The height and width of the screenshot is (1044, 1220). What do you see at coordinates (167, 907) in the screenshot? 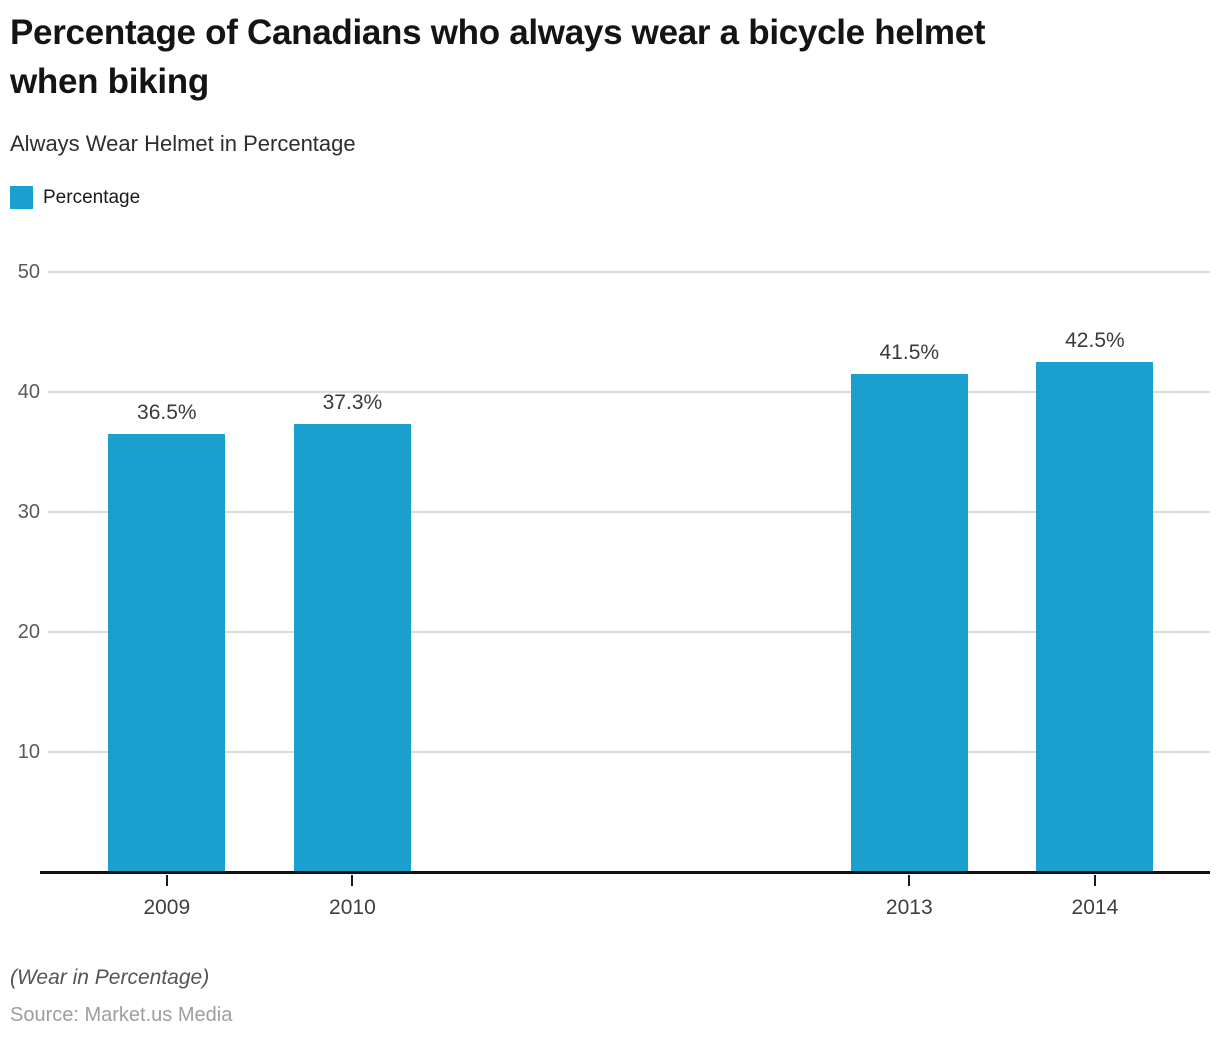
I see `x-axis-label-2009: 2009` at bounding box center [167, 907].